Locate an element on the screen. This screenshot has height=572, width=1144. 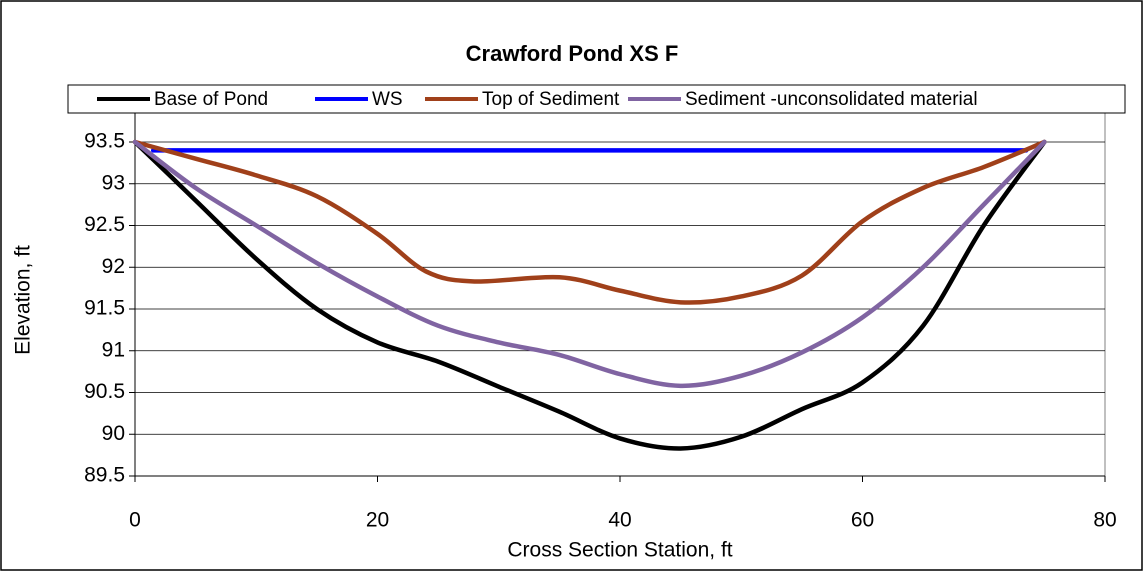
x-tick-label: 0 is located at coordinates (135, 520).